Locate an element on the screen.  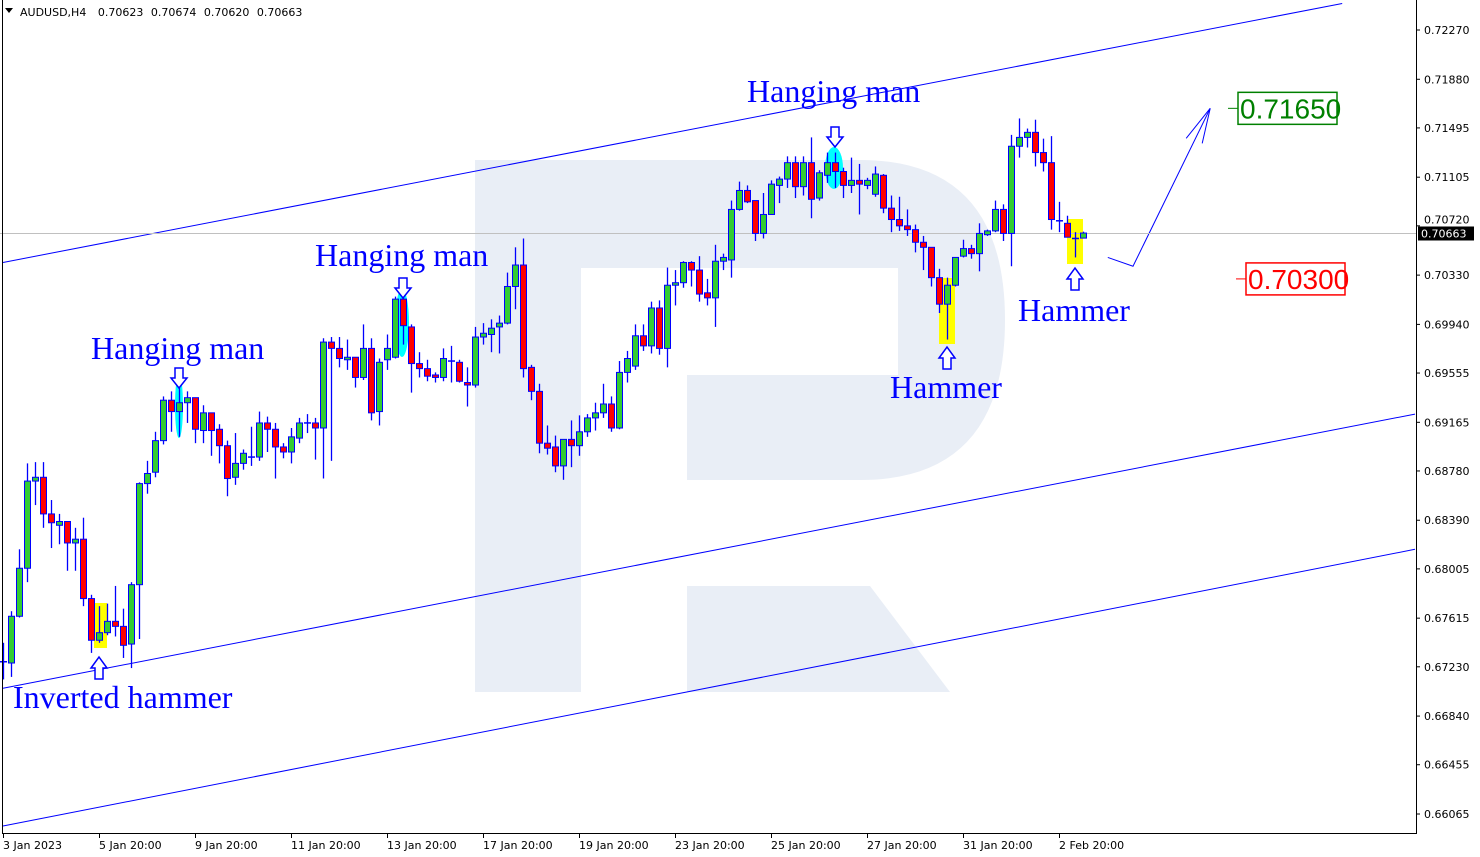
x-tick-label: 2 Feb 20:00 is located at coordinates (1091, 845).